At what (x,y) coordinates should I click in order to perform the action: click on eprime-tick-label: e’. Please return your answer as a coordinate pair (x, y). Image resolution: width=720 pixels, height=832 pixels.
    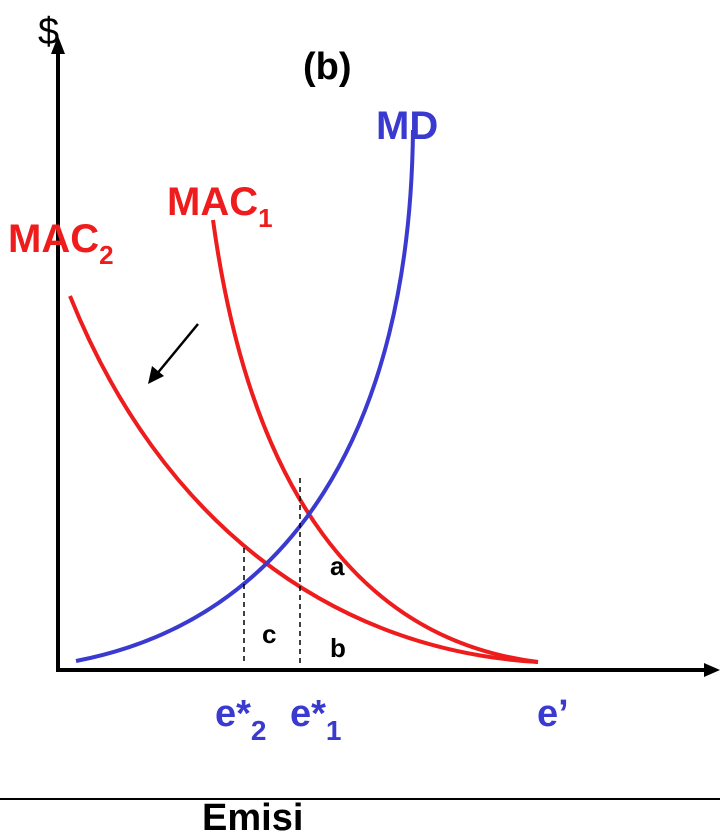
    Looking at the image, I should click on (553, 714).